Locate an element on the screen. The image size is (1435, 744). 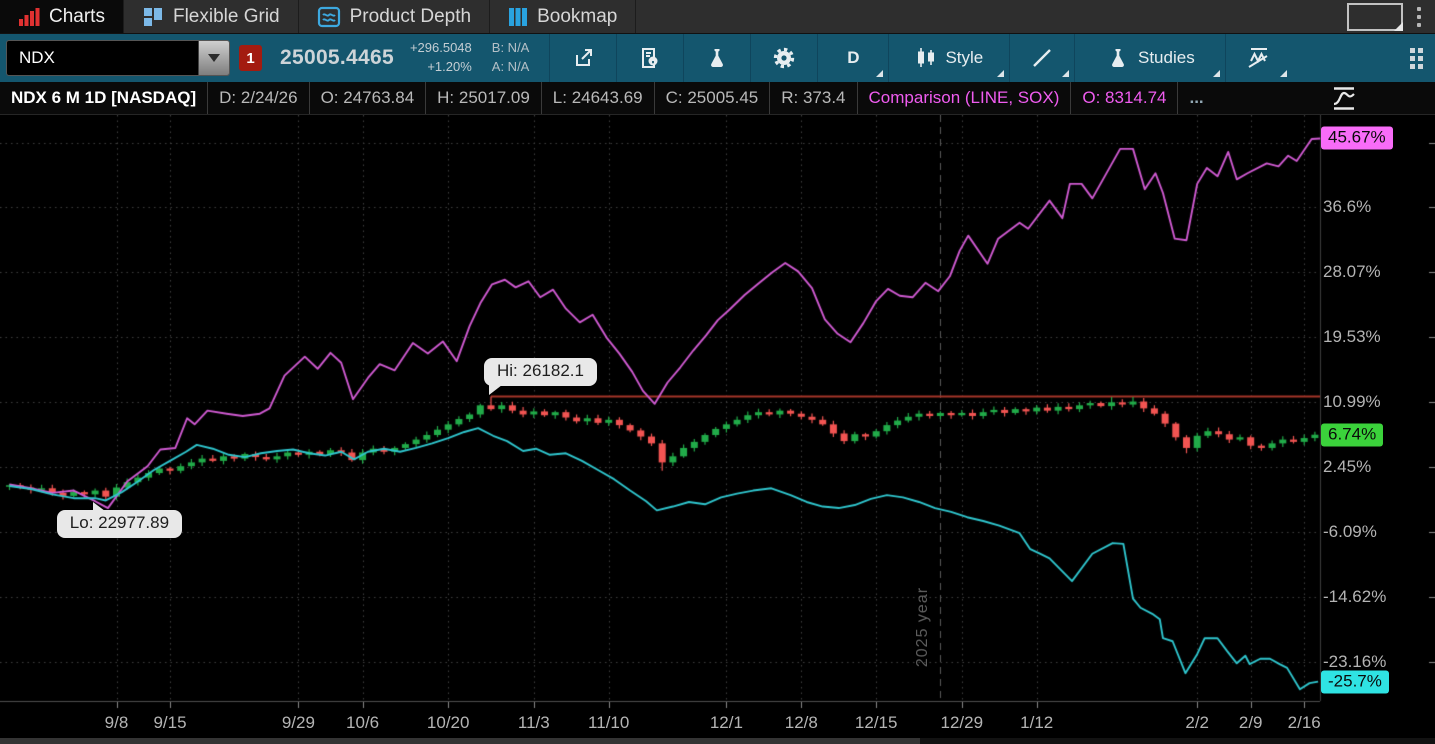
tab-product-depth: Product Depth is located at coordinates (395, 16).